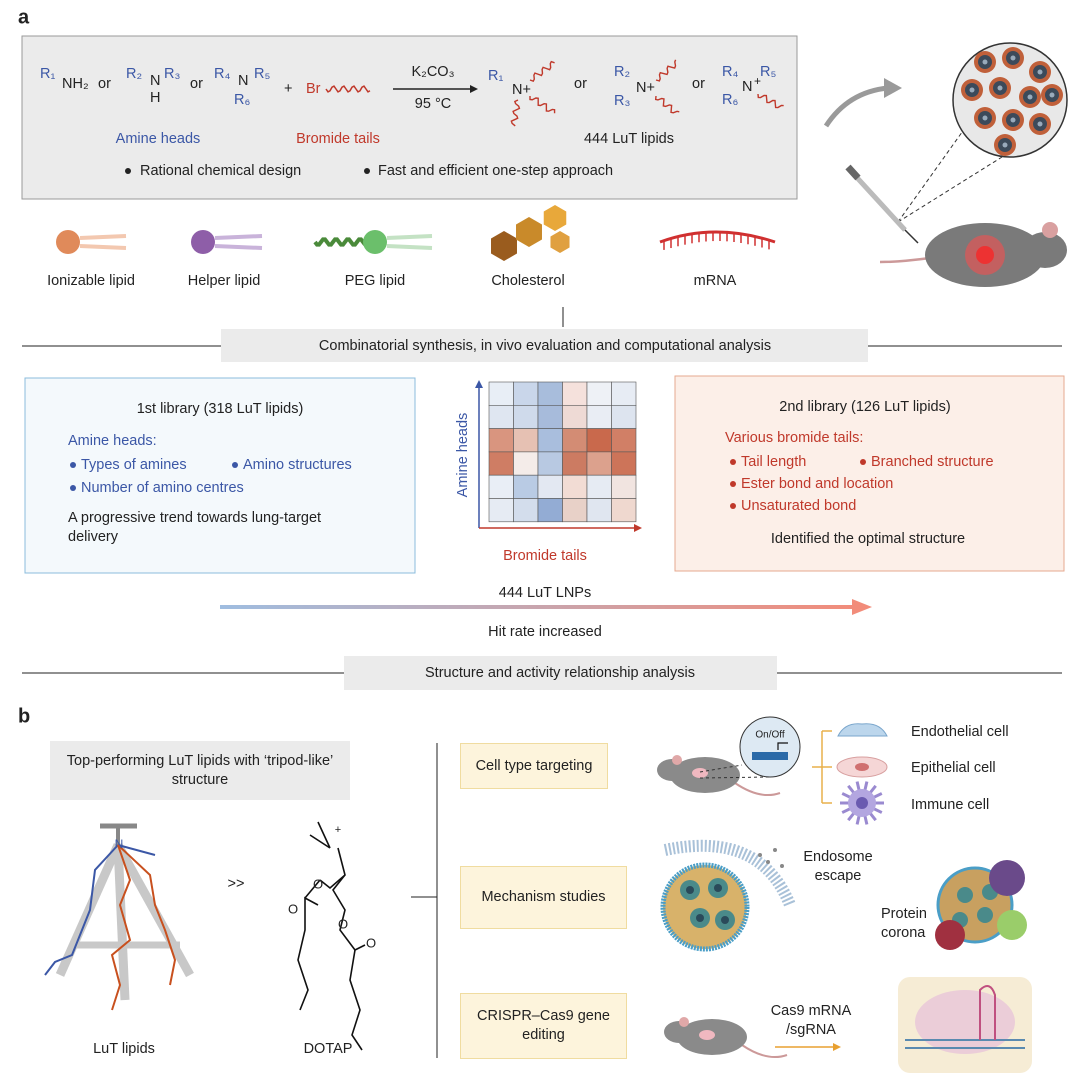 The image size is (1080, 1085). What do you see at coordinates (677, 760) in the screenshot?
I see `mouse-ear` at bounding box center [677, 760].